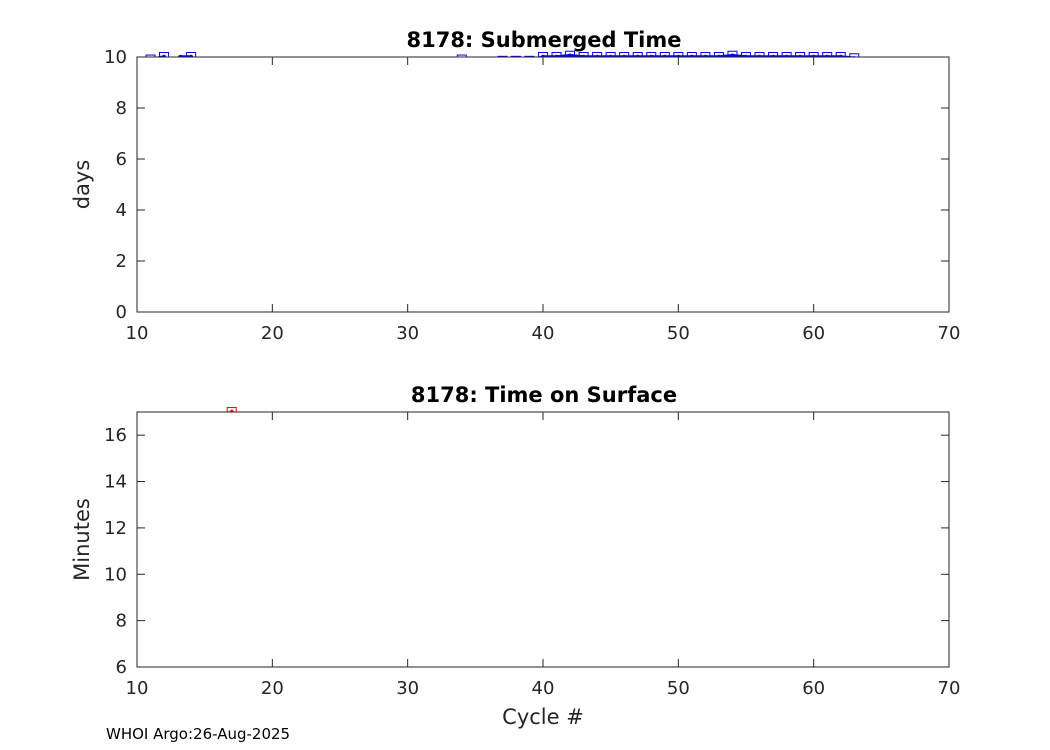 Image resolution: width=1050 pixels, height=750 pixels. Describe the element at coordinates (115, 435) in the screenshot. I see `y-tick-label: 16` at that location.